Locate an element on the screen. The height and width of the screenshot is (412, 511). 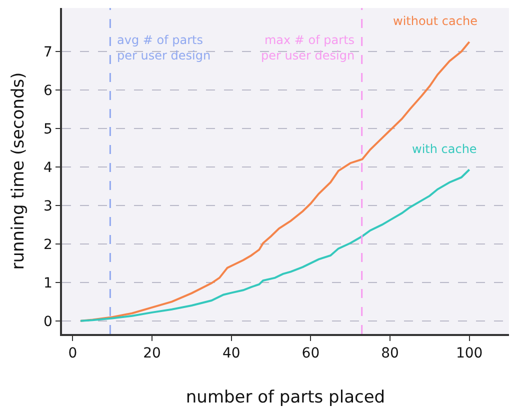
x-tick-label: 100 is located at coordinates (469, 354).